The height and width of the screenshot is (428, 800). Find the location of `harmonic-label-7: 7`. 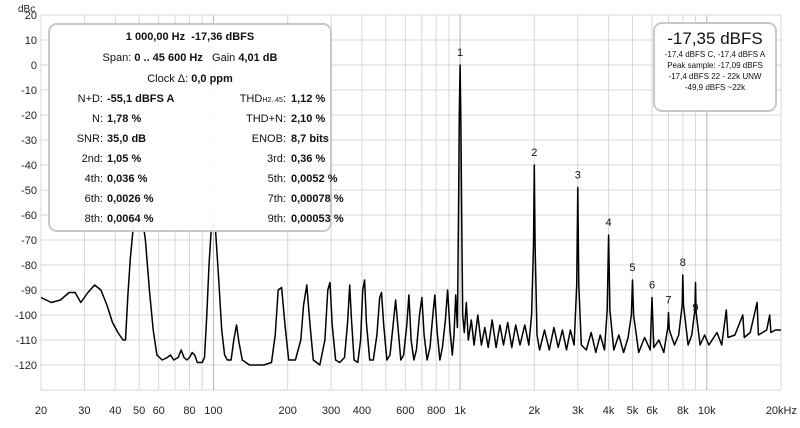

harmonic-label-7: 7 is located at coordinates (668, 301).